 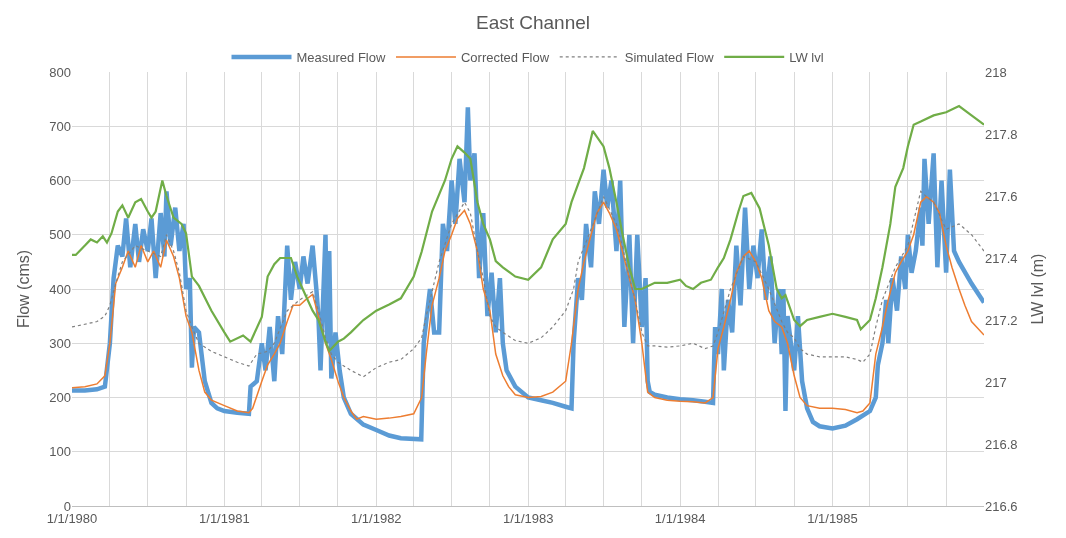 I want to click on y2-tick-label: 217, so click(x=996, y=382).